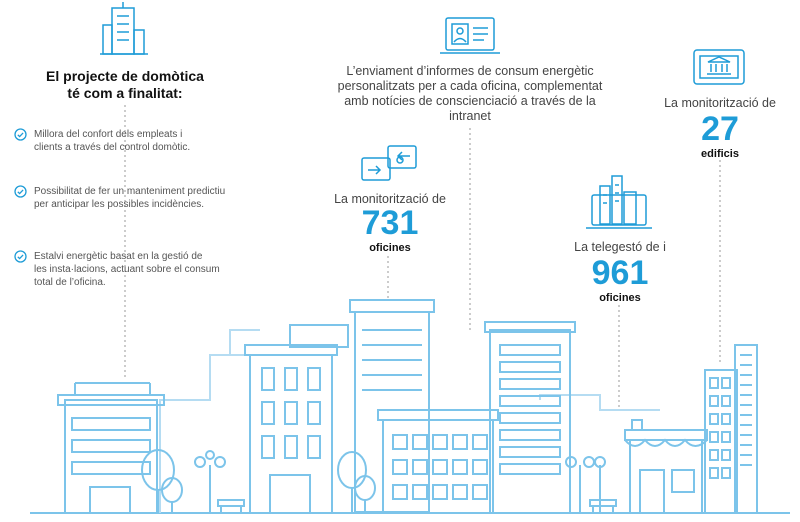  Describe the element at coordinates (390, 223) in the screenshot. I see `stat-offices-number: 731` at that location.